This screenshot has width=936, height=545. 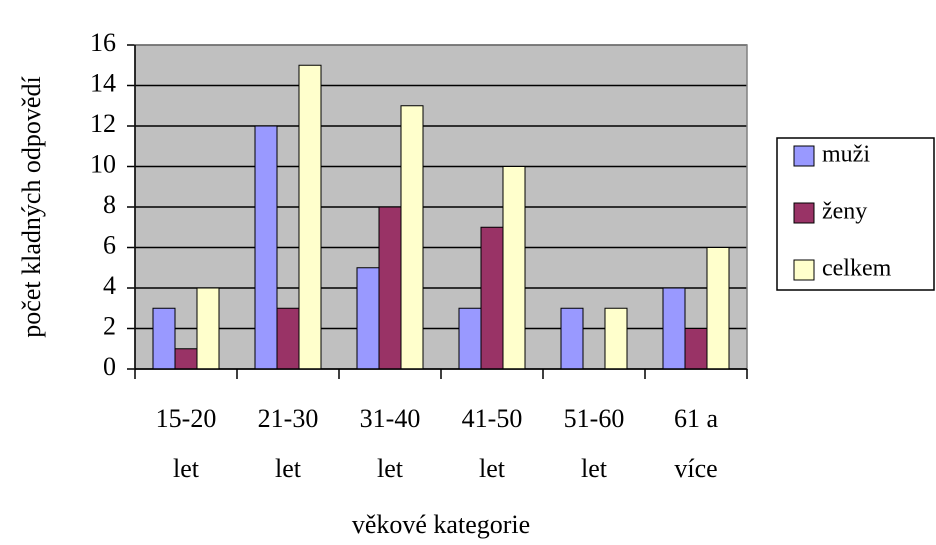 I want to click on y-tick-label: 16, so click(x=103, y=42).